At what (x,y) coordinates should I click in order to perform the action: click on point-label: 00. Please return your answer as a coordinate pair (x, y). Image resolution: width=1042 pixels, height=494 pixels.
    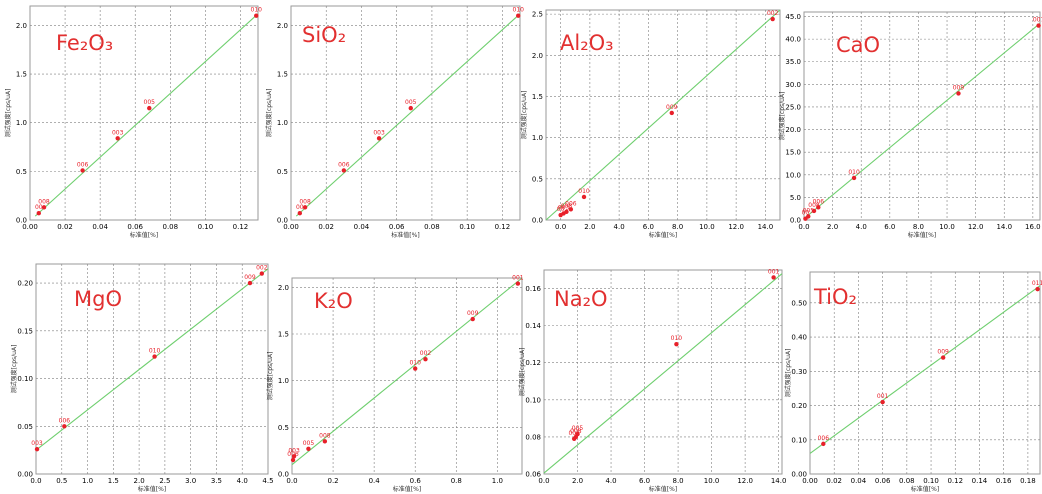
    Looking at the image, I should click on (39, 207).